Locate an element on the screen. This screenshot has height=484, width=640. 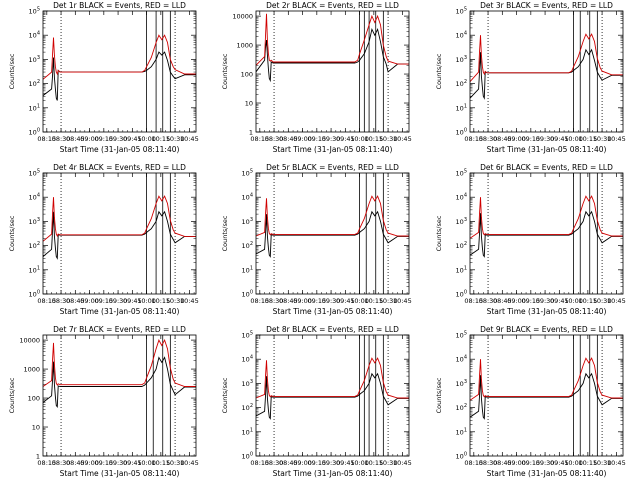
y-tick-label: 1000 is located at coordinates (244, 46).